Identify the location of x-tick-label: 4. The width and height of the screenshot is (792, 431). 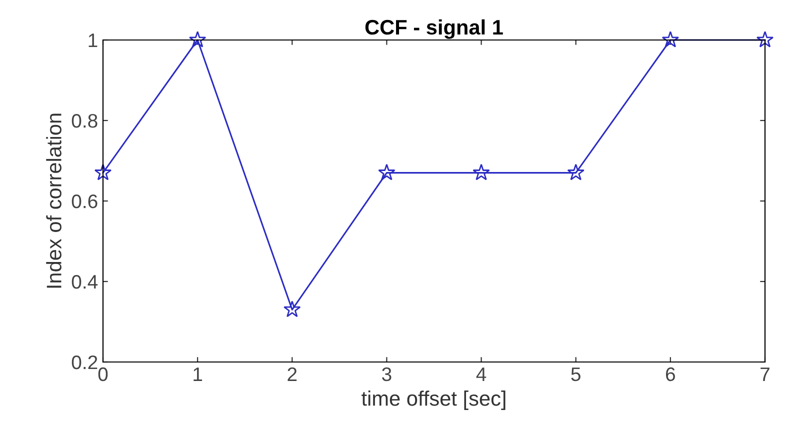
(481, 374).